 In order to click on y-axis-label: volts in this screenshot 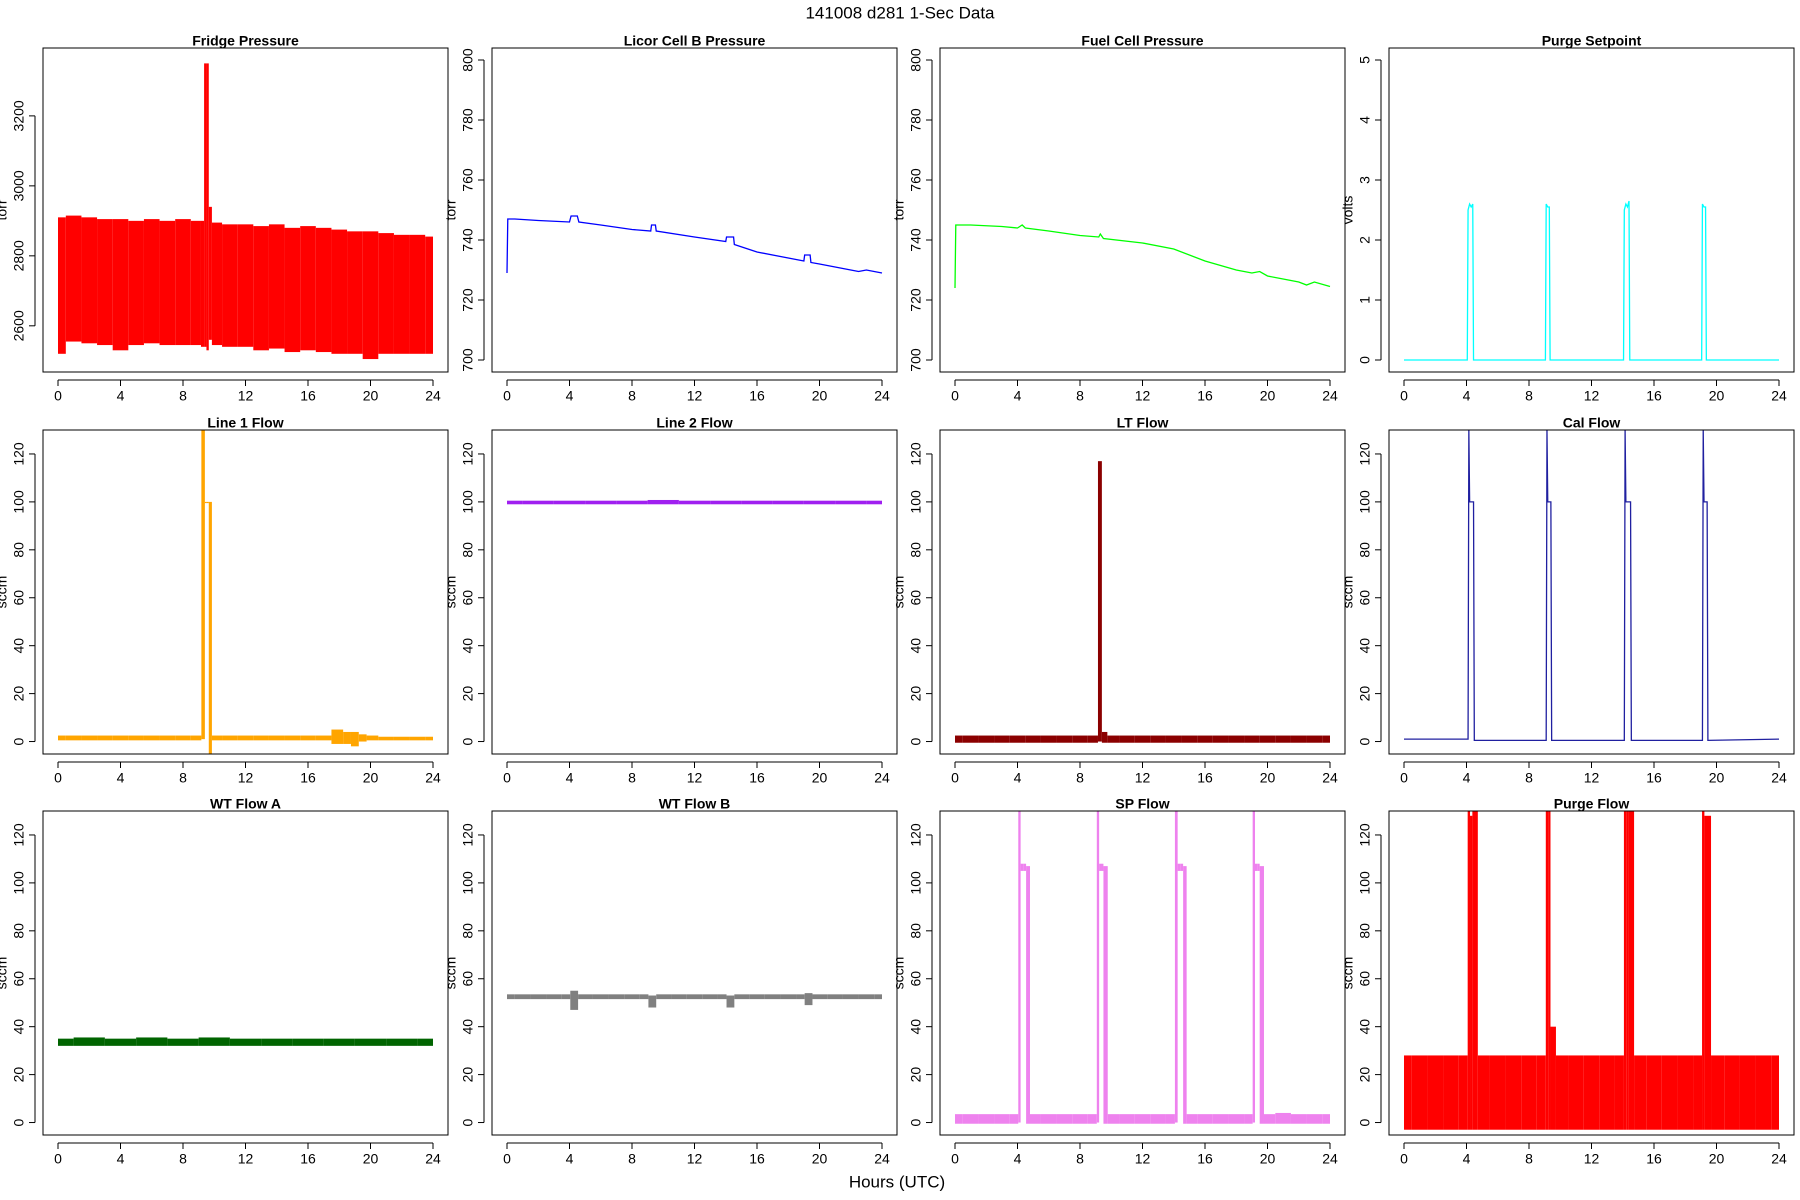, I will do `click(1348, 210)`.